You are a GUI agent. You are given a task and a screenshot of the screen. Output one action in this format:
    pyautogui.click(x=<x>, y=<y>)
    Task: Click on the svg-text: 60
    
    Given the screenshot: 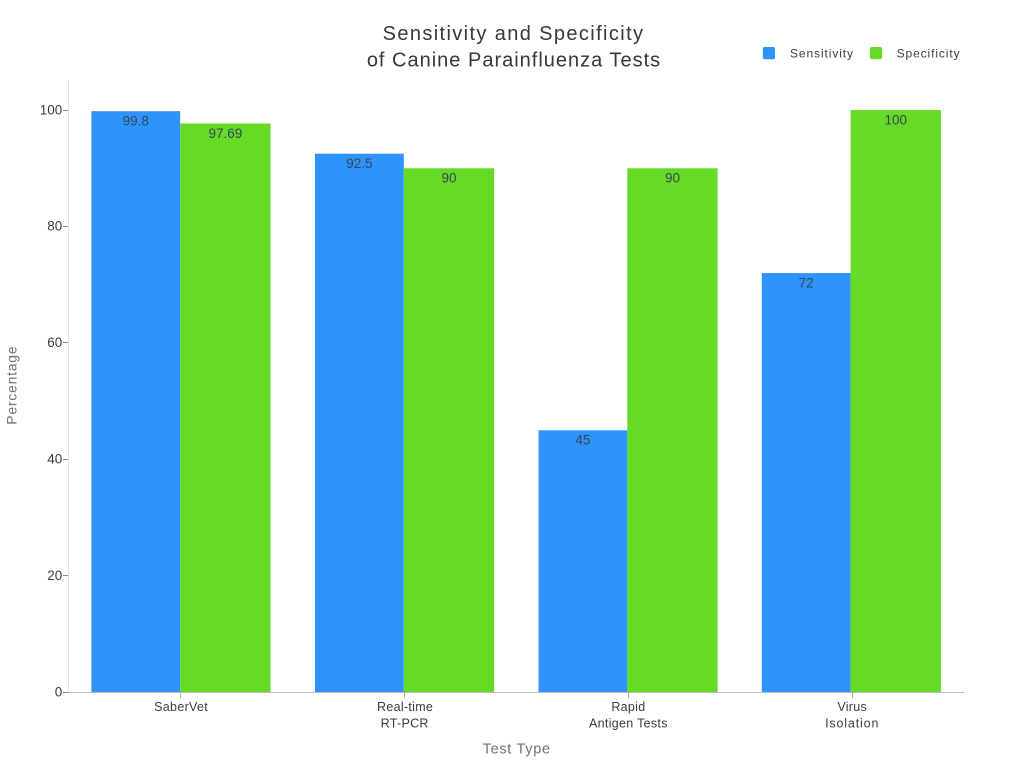 What is the action you would take?
    pyautogui.click(x=54, y=342)
    